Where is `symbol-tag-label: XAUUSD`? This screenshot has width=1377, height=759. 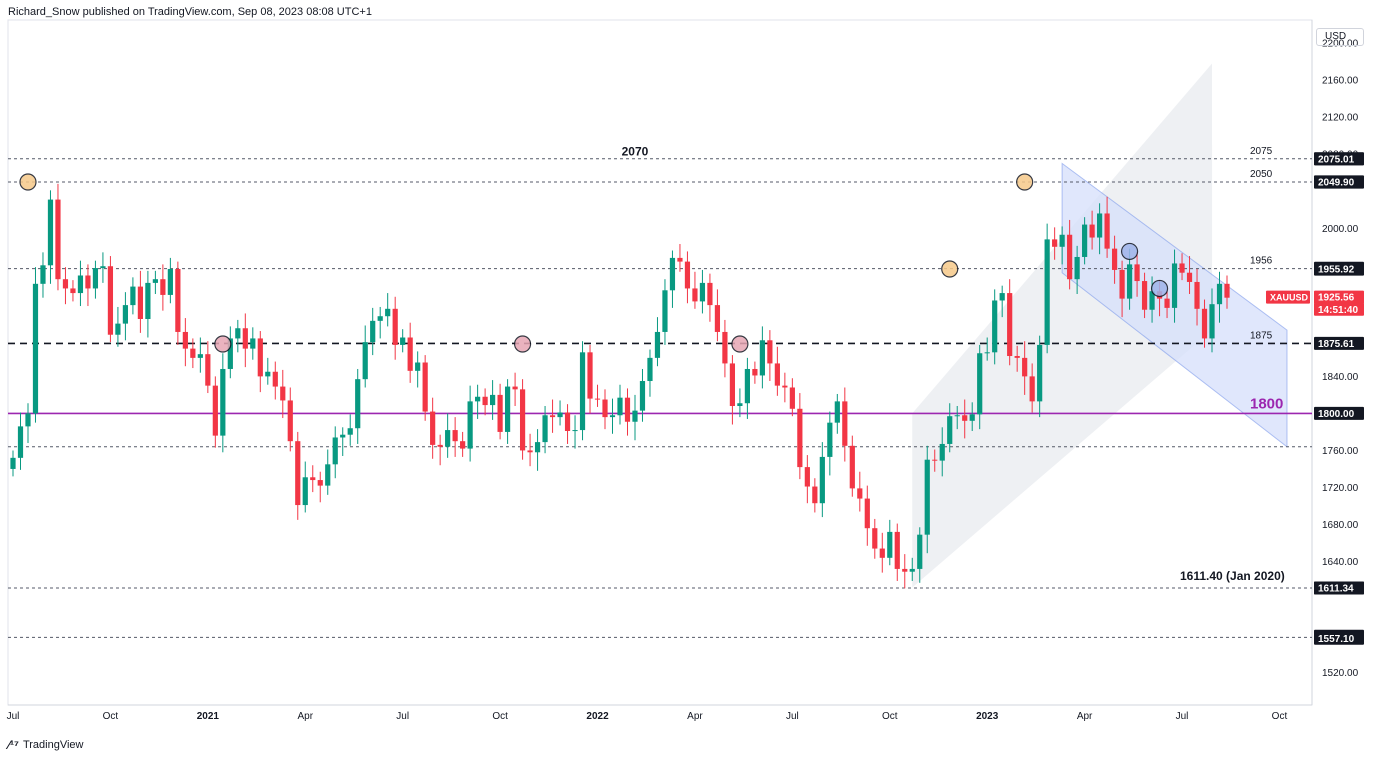
symbol-tag-label: XAUUSD is located at coordinates (1289, 298).